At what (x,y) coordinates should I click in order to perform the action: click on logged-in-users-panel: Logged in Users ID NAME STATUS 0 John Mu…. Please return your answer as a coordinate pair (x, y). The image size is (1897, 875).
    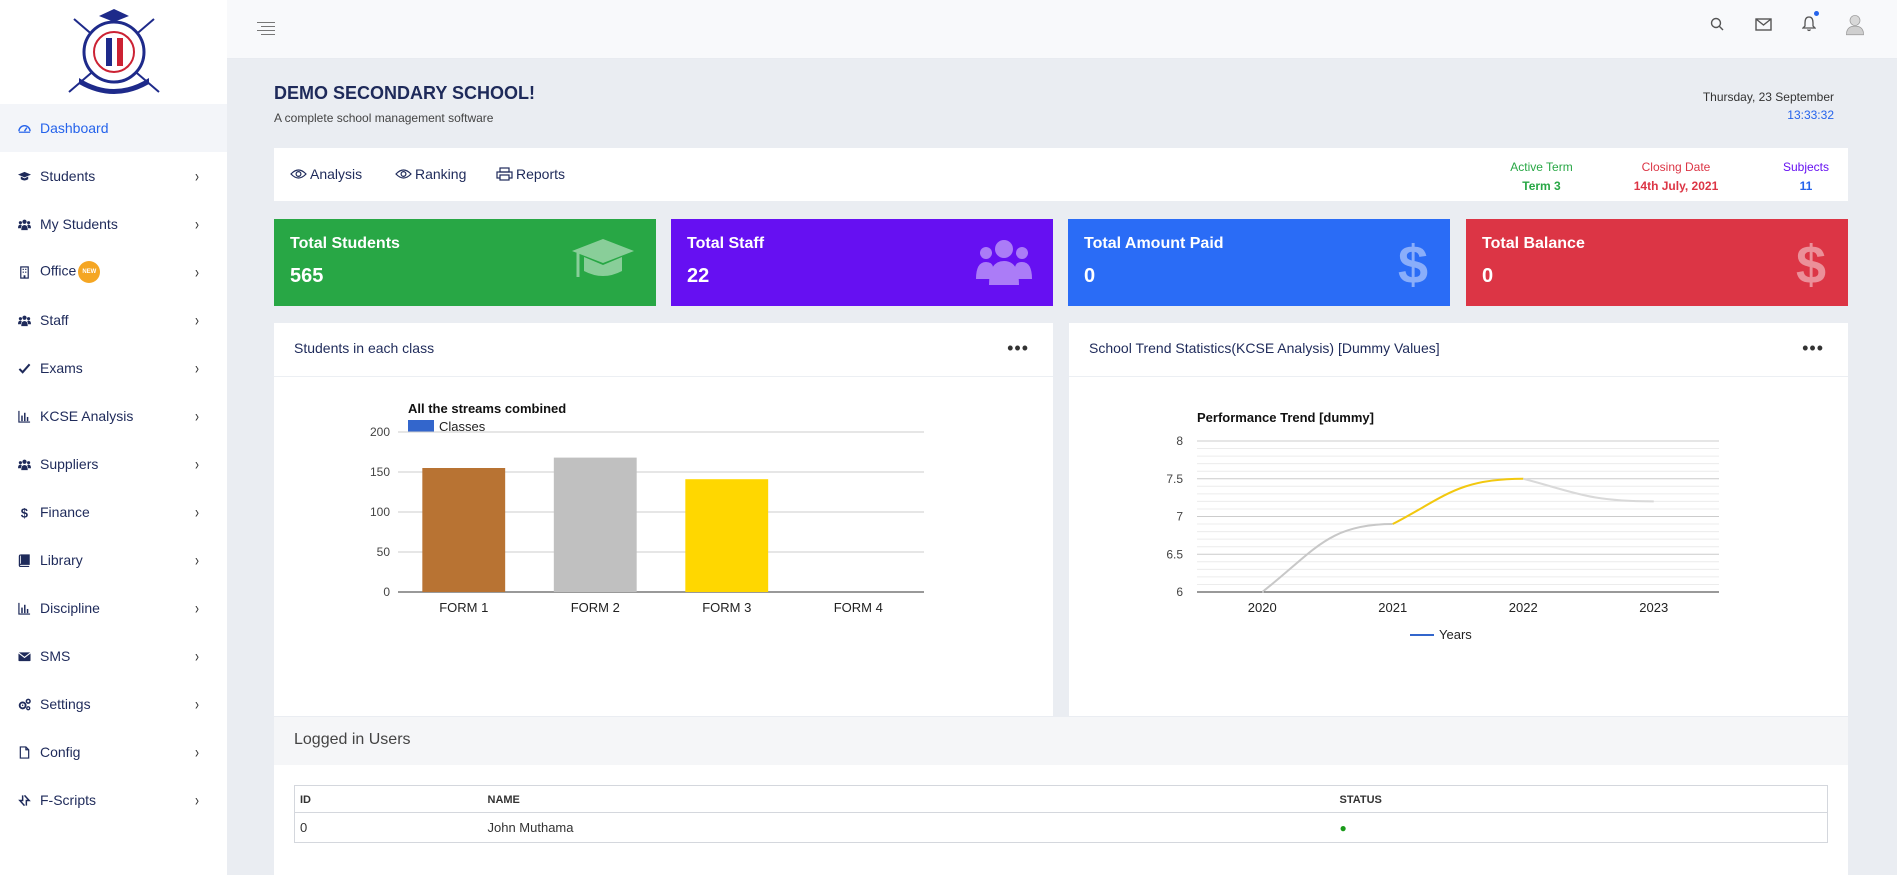
    Looking at the image, I should click on (1061, 796).